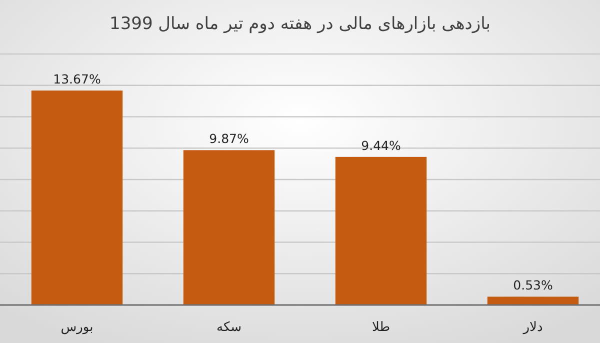 The width and height of the screenshot is (600, 343). I want to click on x-tick-label: طلا, so click(381, 327).